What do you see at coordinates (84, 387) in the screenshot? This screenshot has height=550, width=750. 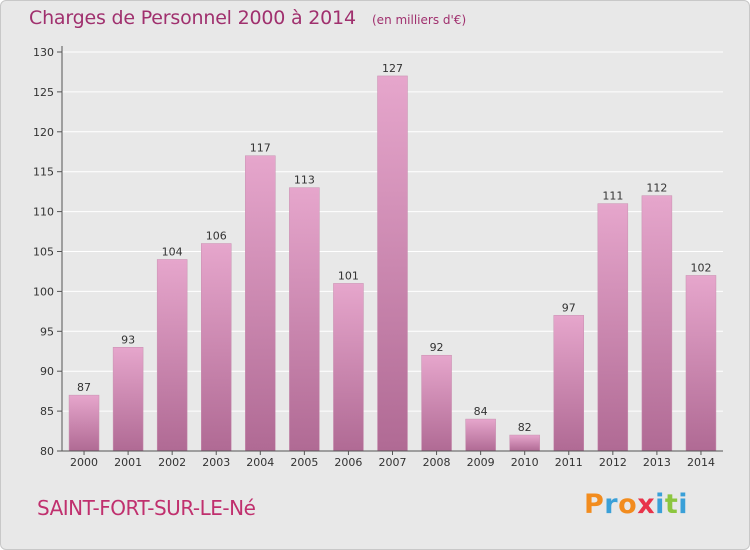 I see `data-label: 87` at bounding box center [84, 387].